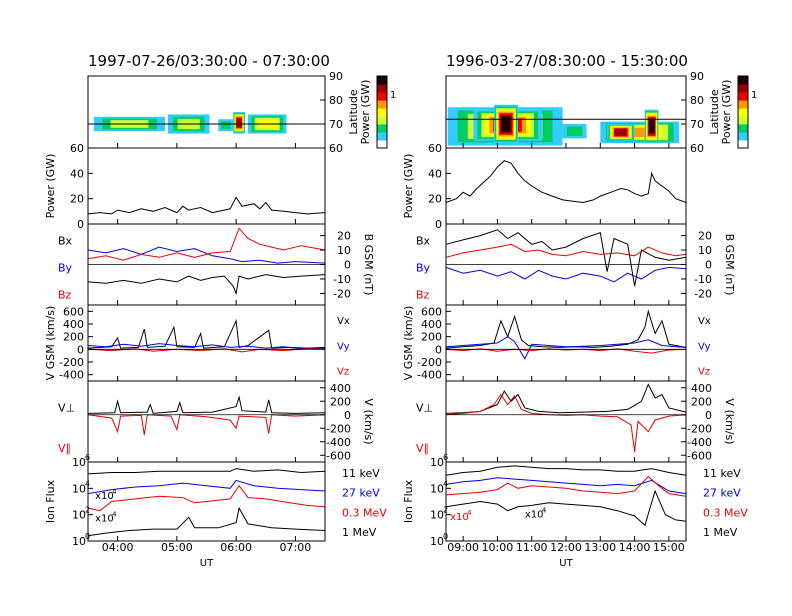  I want to click on x-tick-label: 04:00, so click(118, 547).